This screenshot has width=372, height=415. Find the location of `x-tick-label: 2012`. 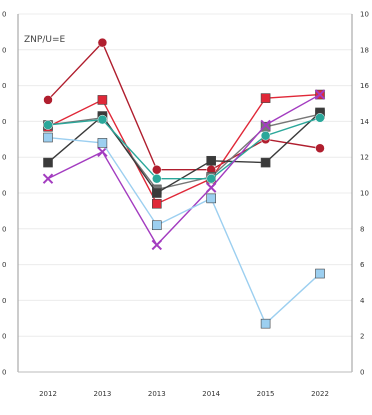

x-tick-label: 2012 is located at coordinates (48, 394).